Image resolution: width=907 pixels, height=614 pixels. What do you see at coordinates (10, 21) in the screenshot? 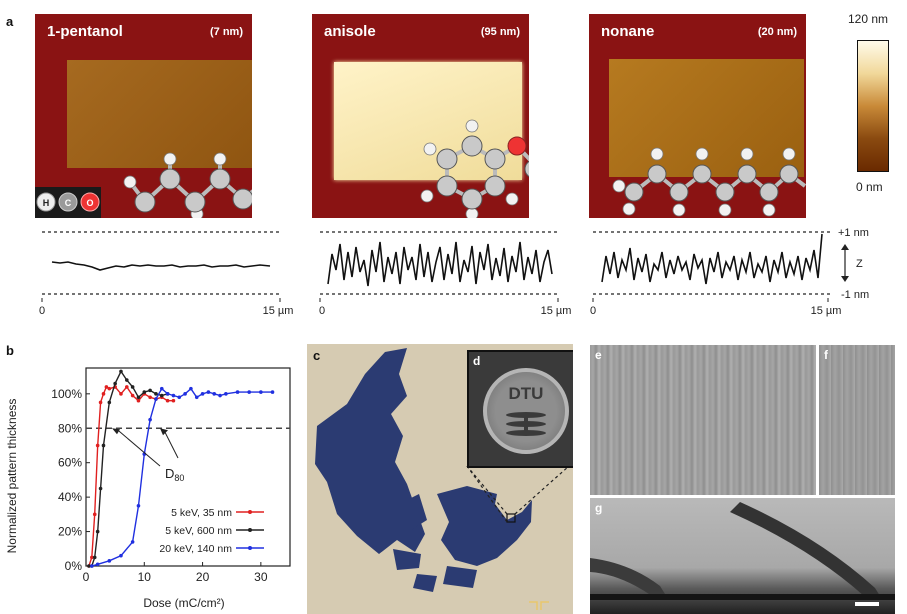
I see `panel-label-a: a` at bounding box center [10, 21].